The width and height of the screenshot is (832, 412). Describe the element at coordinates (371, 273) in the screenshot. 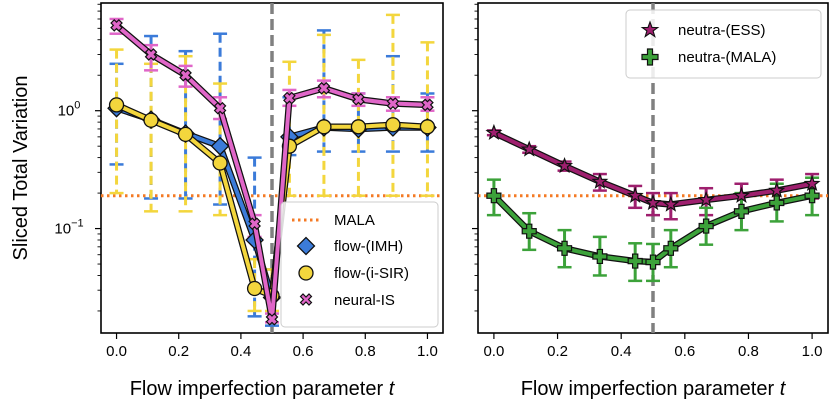

I see `legend-label-flow-isir: flow-(i-SIR)` at that location.